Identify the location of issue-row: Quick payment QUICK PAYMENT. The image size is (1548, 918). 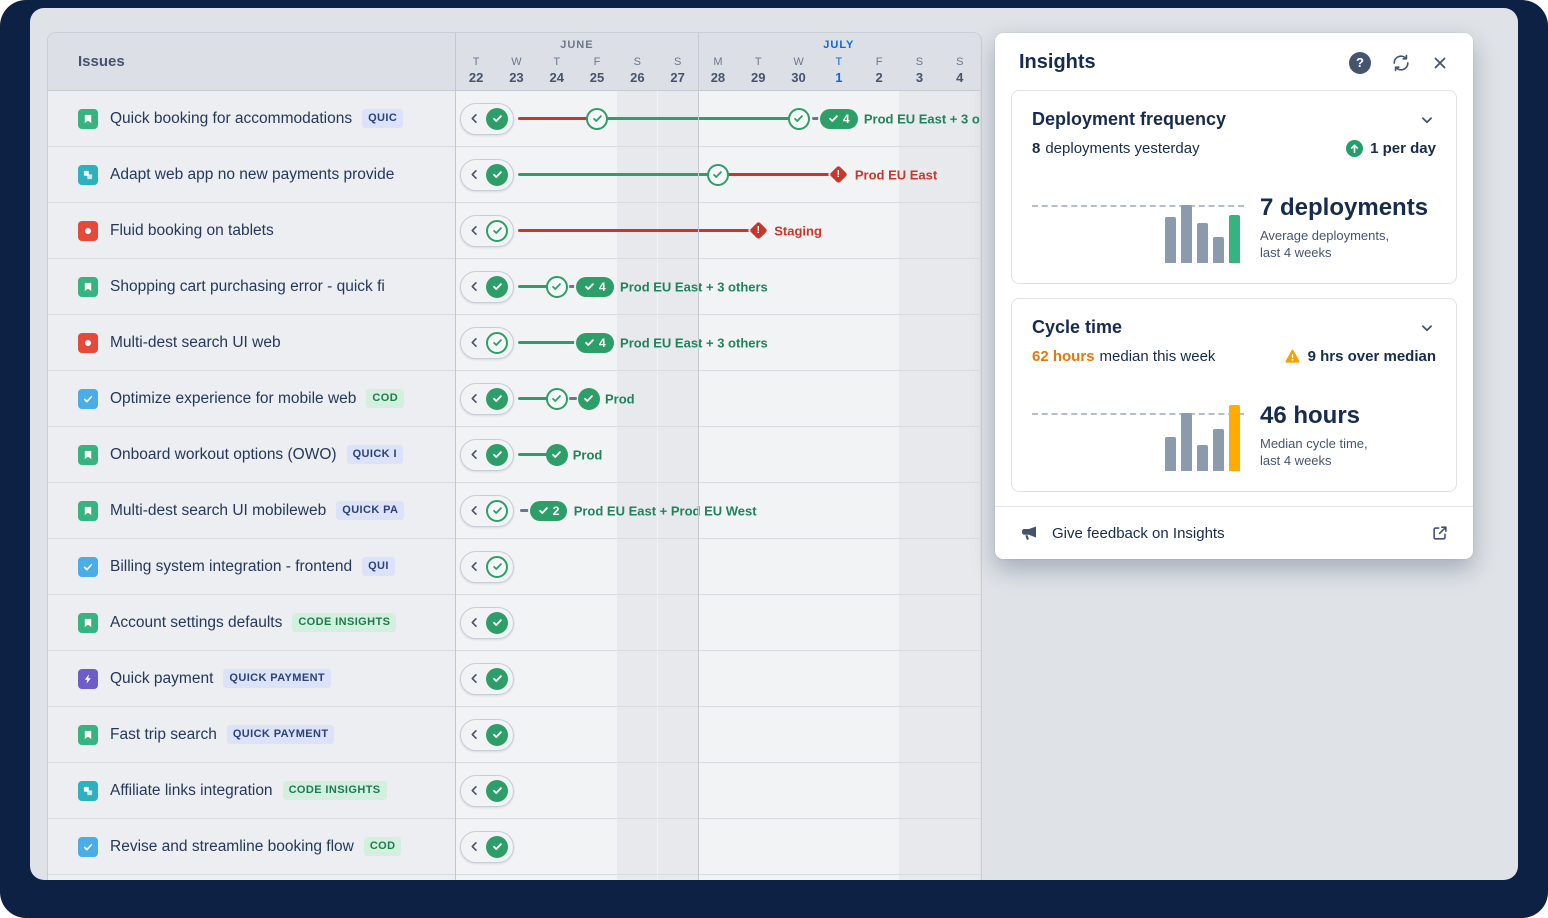
(251, 679).